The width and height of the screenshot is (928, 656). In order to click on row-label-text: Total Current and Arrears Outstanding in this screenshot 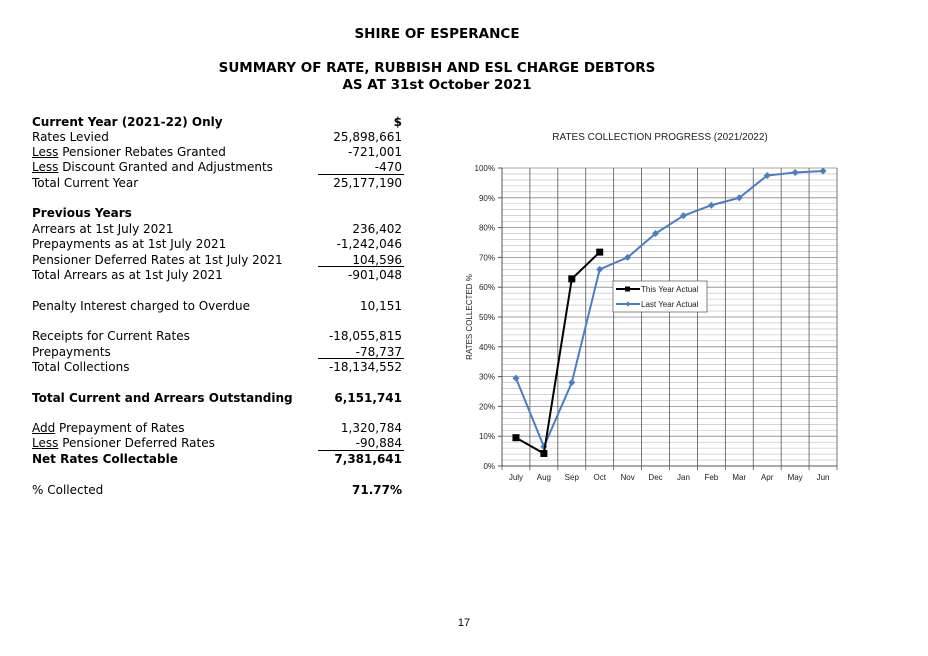, I will do `click(162, 398)`.